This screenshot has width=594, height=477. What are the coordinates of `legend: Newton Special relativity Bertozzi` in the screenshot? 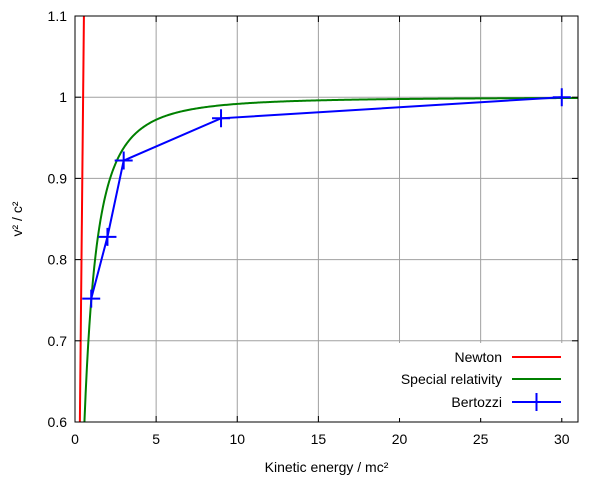 It's located at (481, 380).